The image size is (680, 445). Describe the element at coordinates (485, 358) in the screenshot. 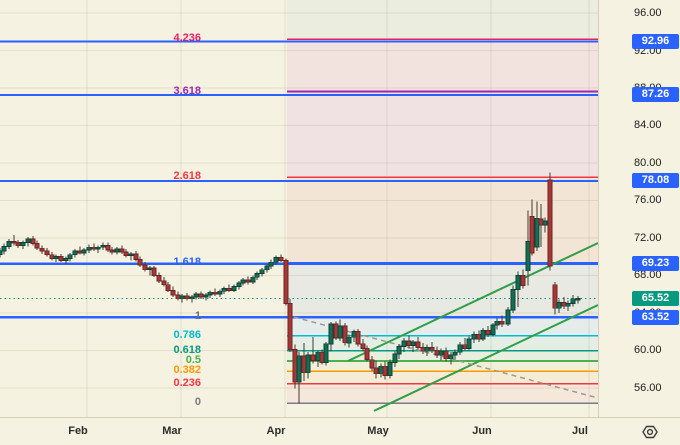

I see `trend-line-channel-lower` at that location.